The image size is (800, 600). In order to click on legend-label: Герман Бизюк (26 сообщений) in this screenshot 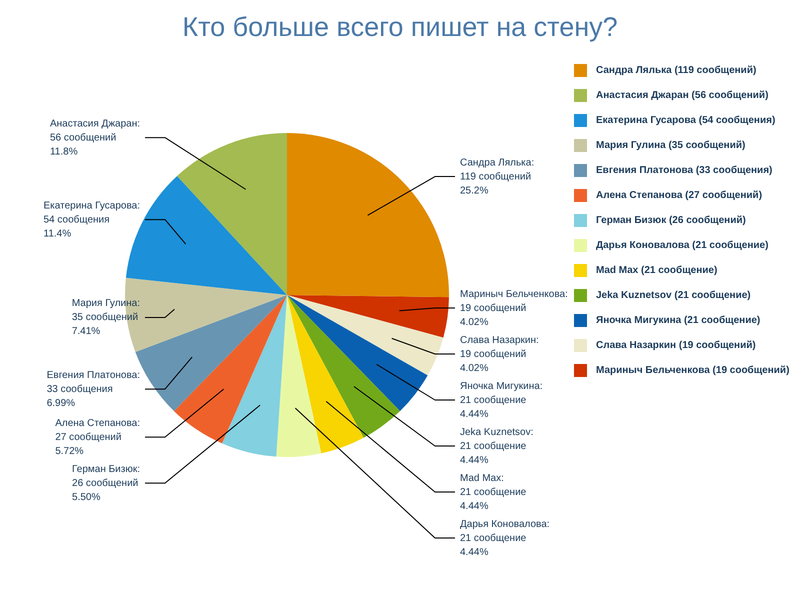, I will do `click(671, 220)`.